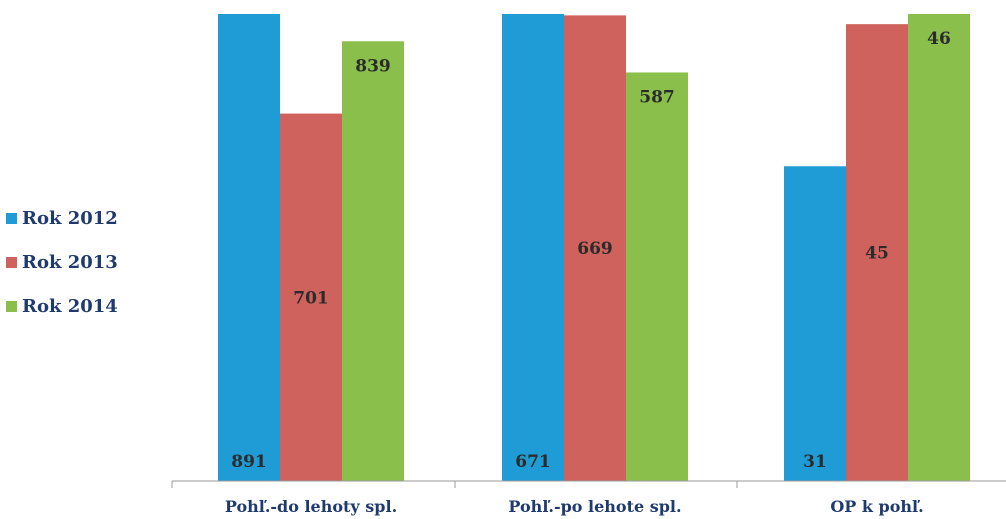  I want to click on legend-label-2014: Rok 2014, so click(70, 306).